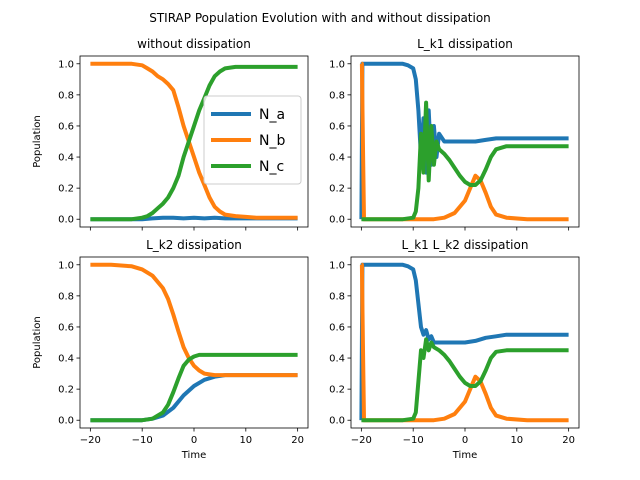 The height and width of the screenshot is (480, 640). I want to click on panel-title: without dissipation, so click(194, 44).